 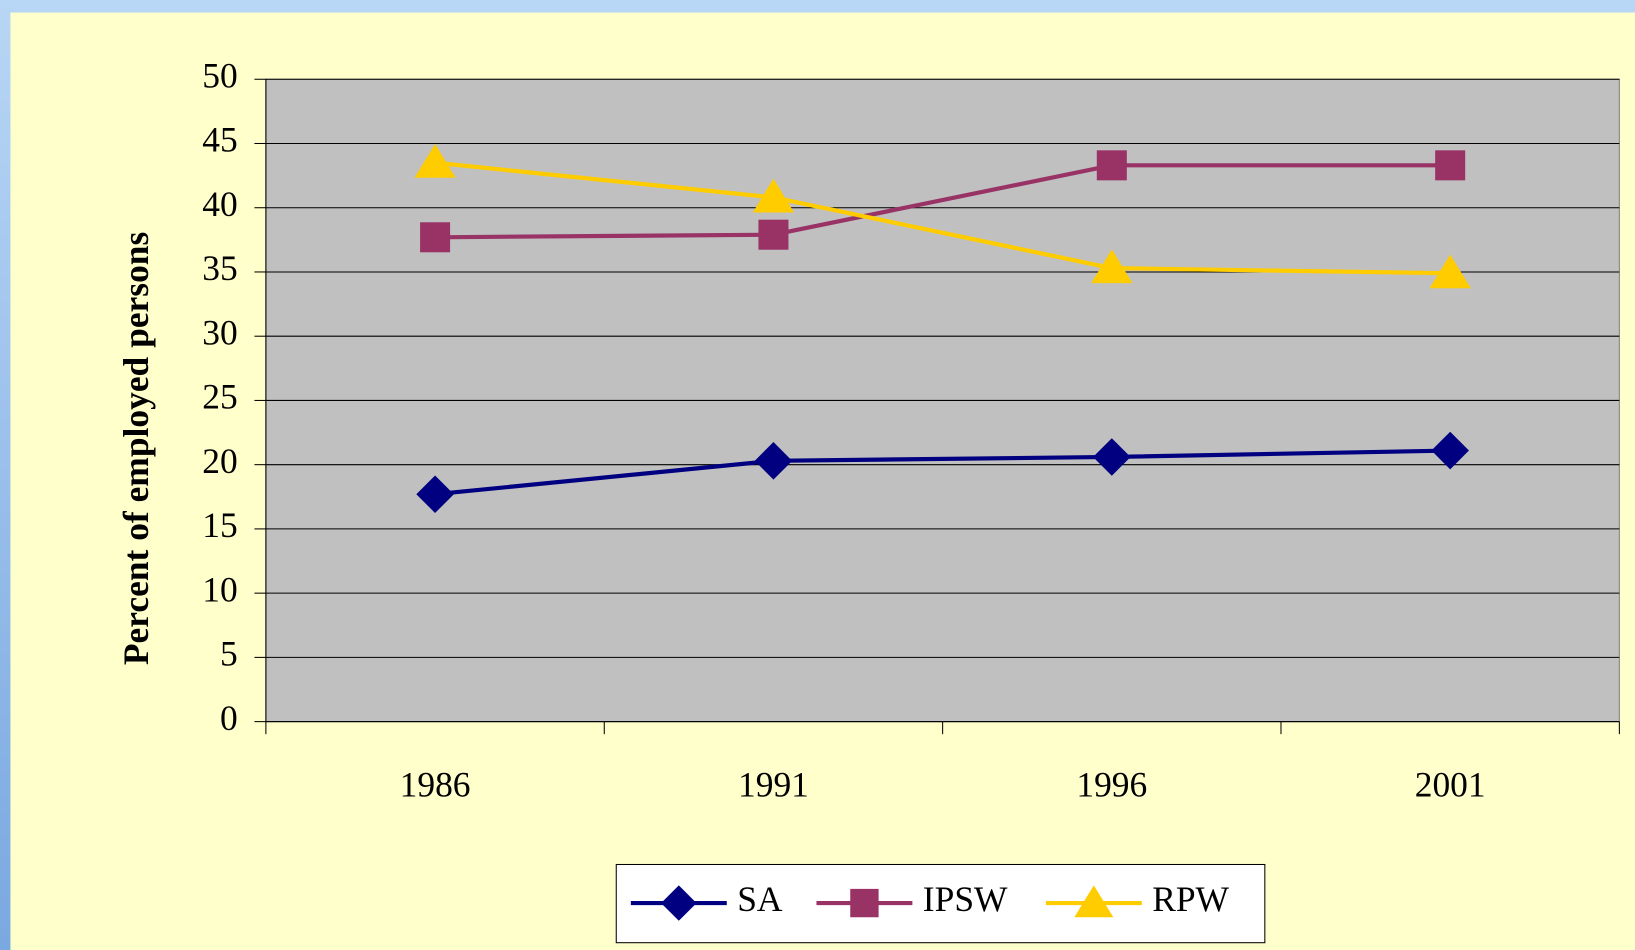 What do you see at coordinates (219, 589) in the screenshot?
I see `y-tick-label: 10` at bounding box center [219, 589].